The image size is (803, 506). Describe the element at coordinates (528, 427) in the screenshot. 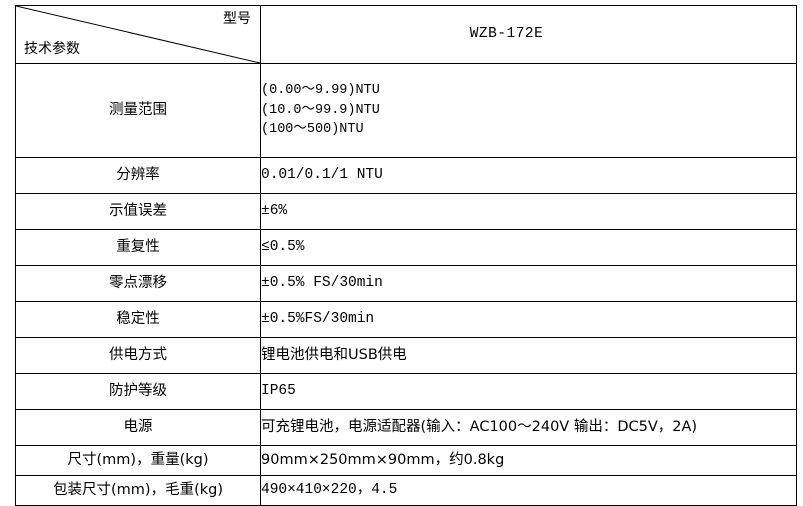

I see `param-value-cell: 可充锂电池，电源适配器(输入：AC100～240V 输出：DC5V，2A)` at that location.